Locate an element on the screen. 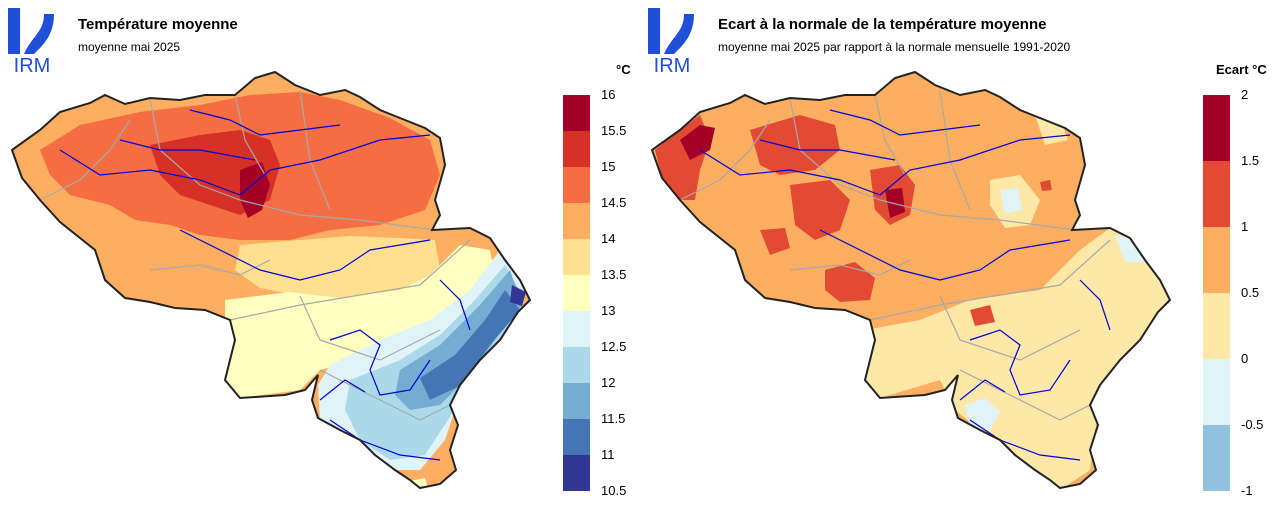 The height and width of the screenshot is (507, 1280). legend-tick-label: 1 is located at coordinates (1245, 226).